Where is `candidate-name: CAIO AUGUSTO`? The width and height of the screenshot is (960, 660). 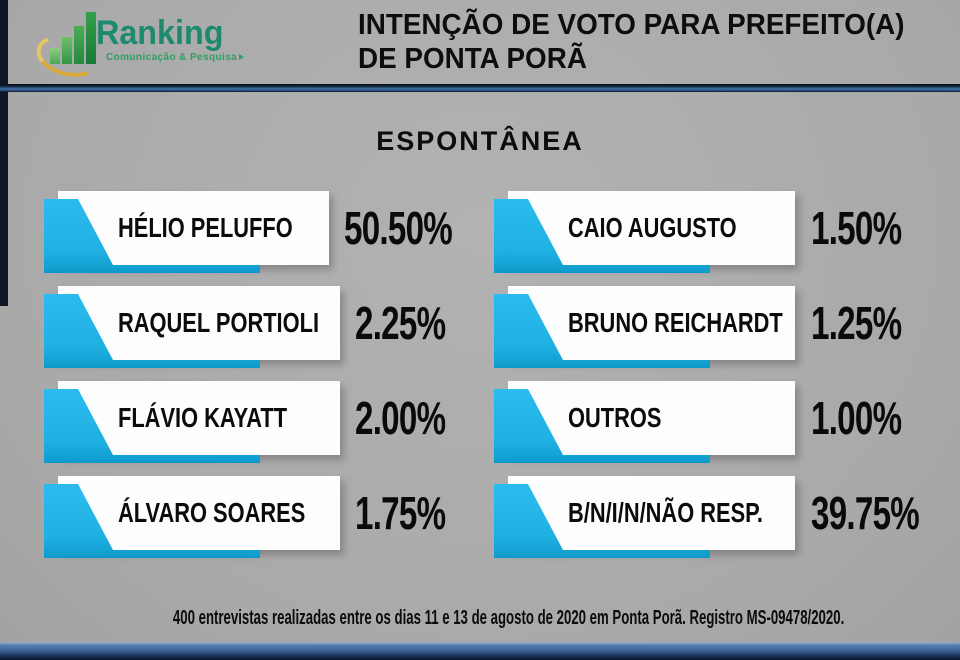 candidate-name: CAIO AUGUSTO is located at coordinates (652, 227).